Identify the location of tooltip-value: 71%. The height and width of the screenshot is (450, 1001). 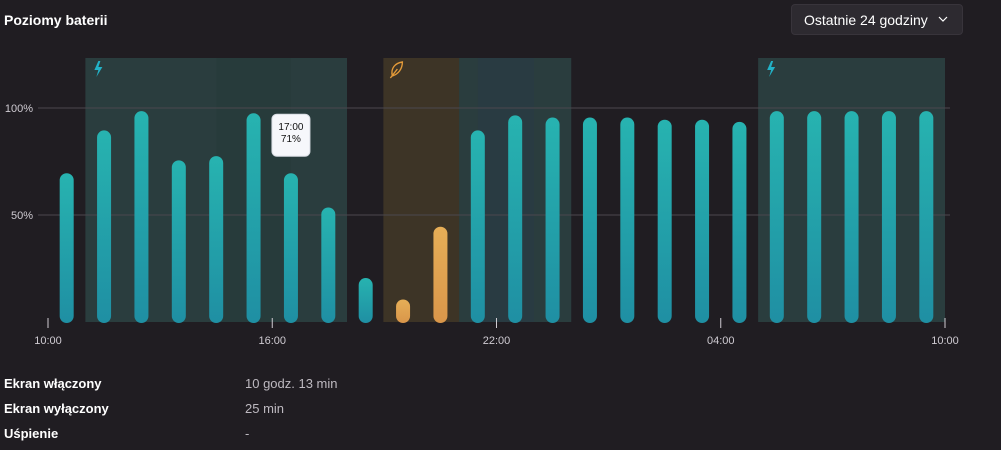
(291, 139).